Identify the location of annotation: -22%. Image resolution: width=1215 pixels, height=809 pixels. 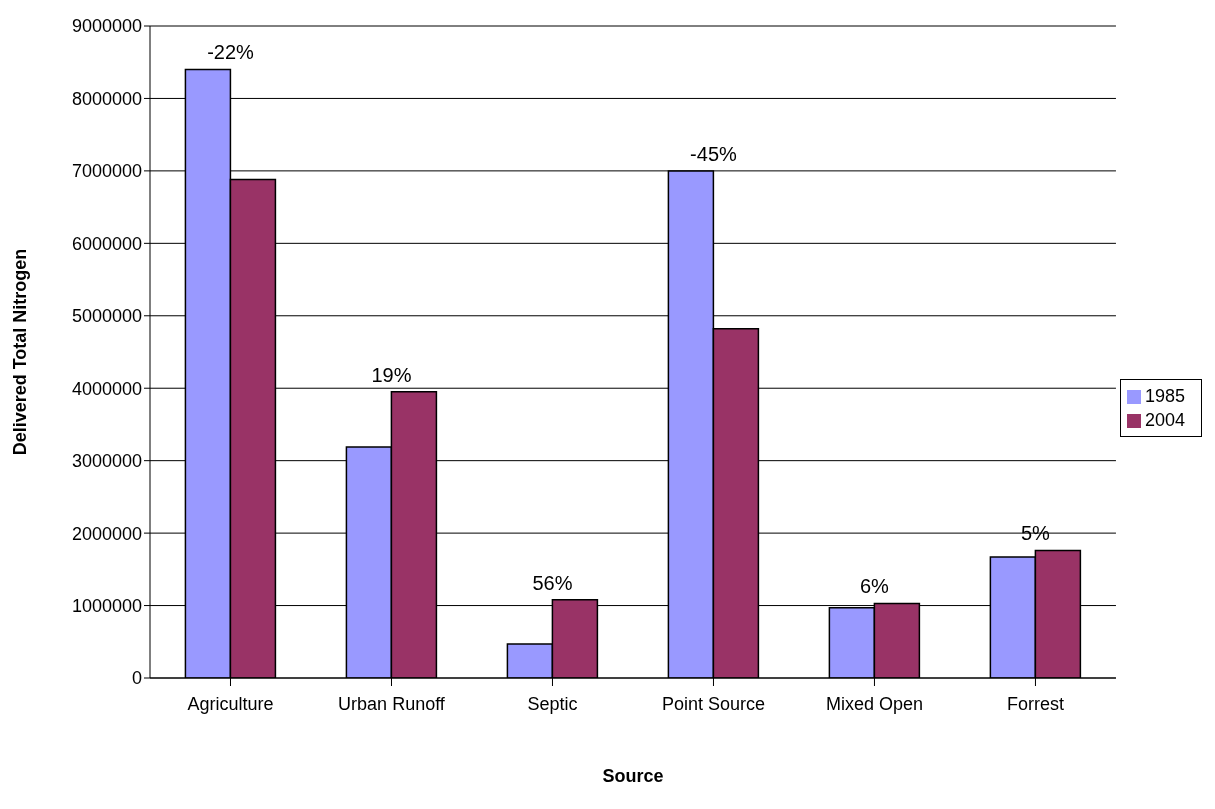
(231, 52).